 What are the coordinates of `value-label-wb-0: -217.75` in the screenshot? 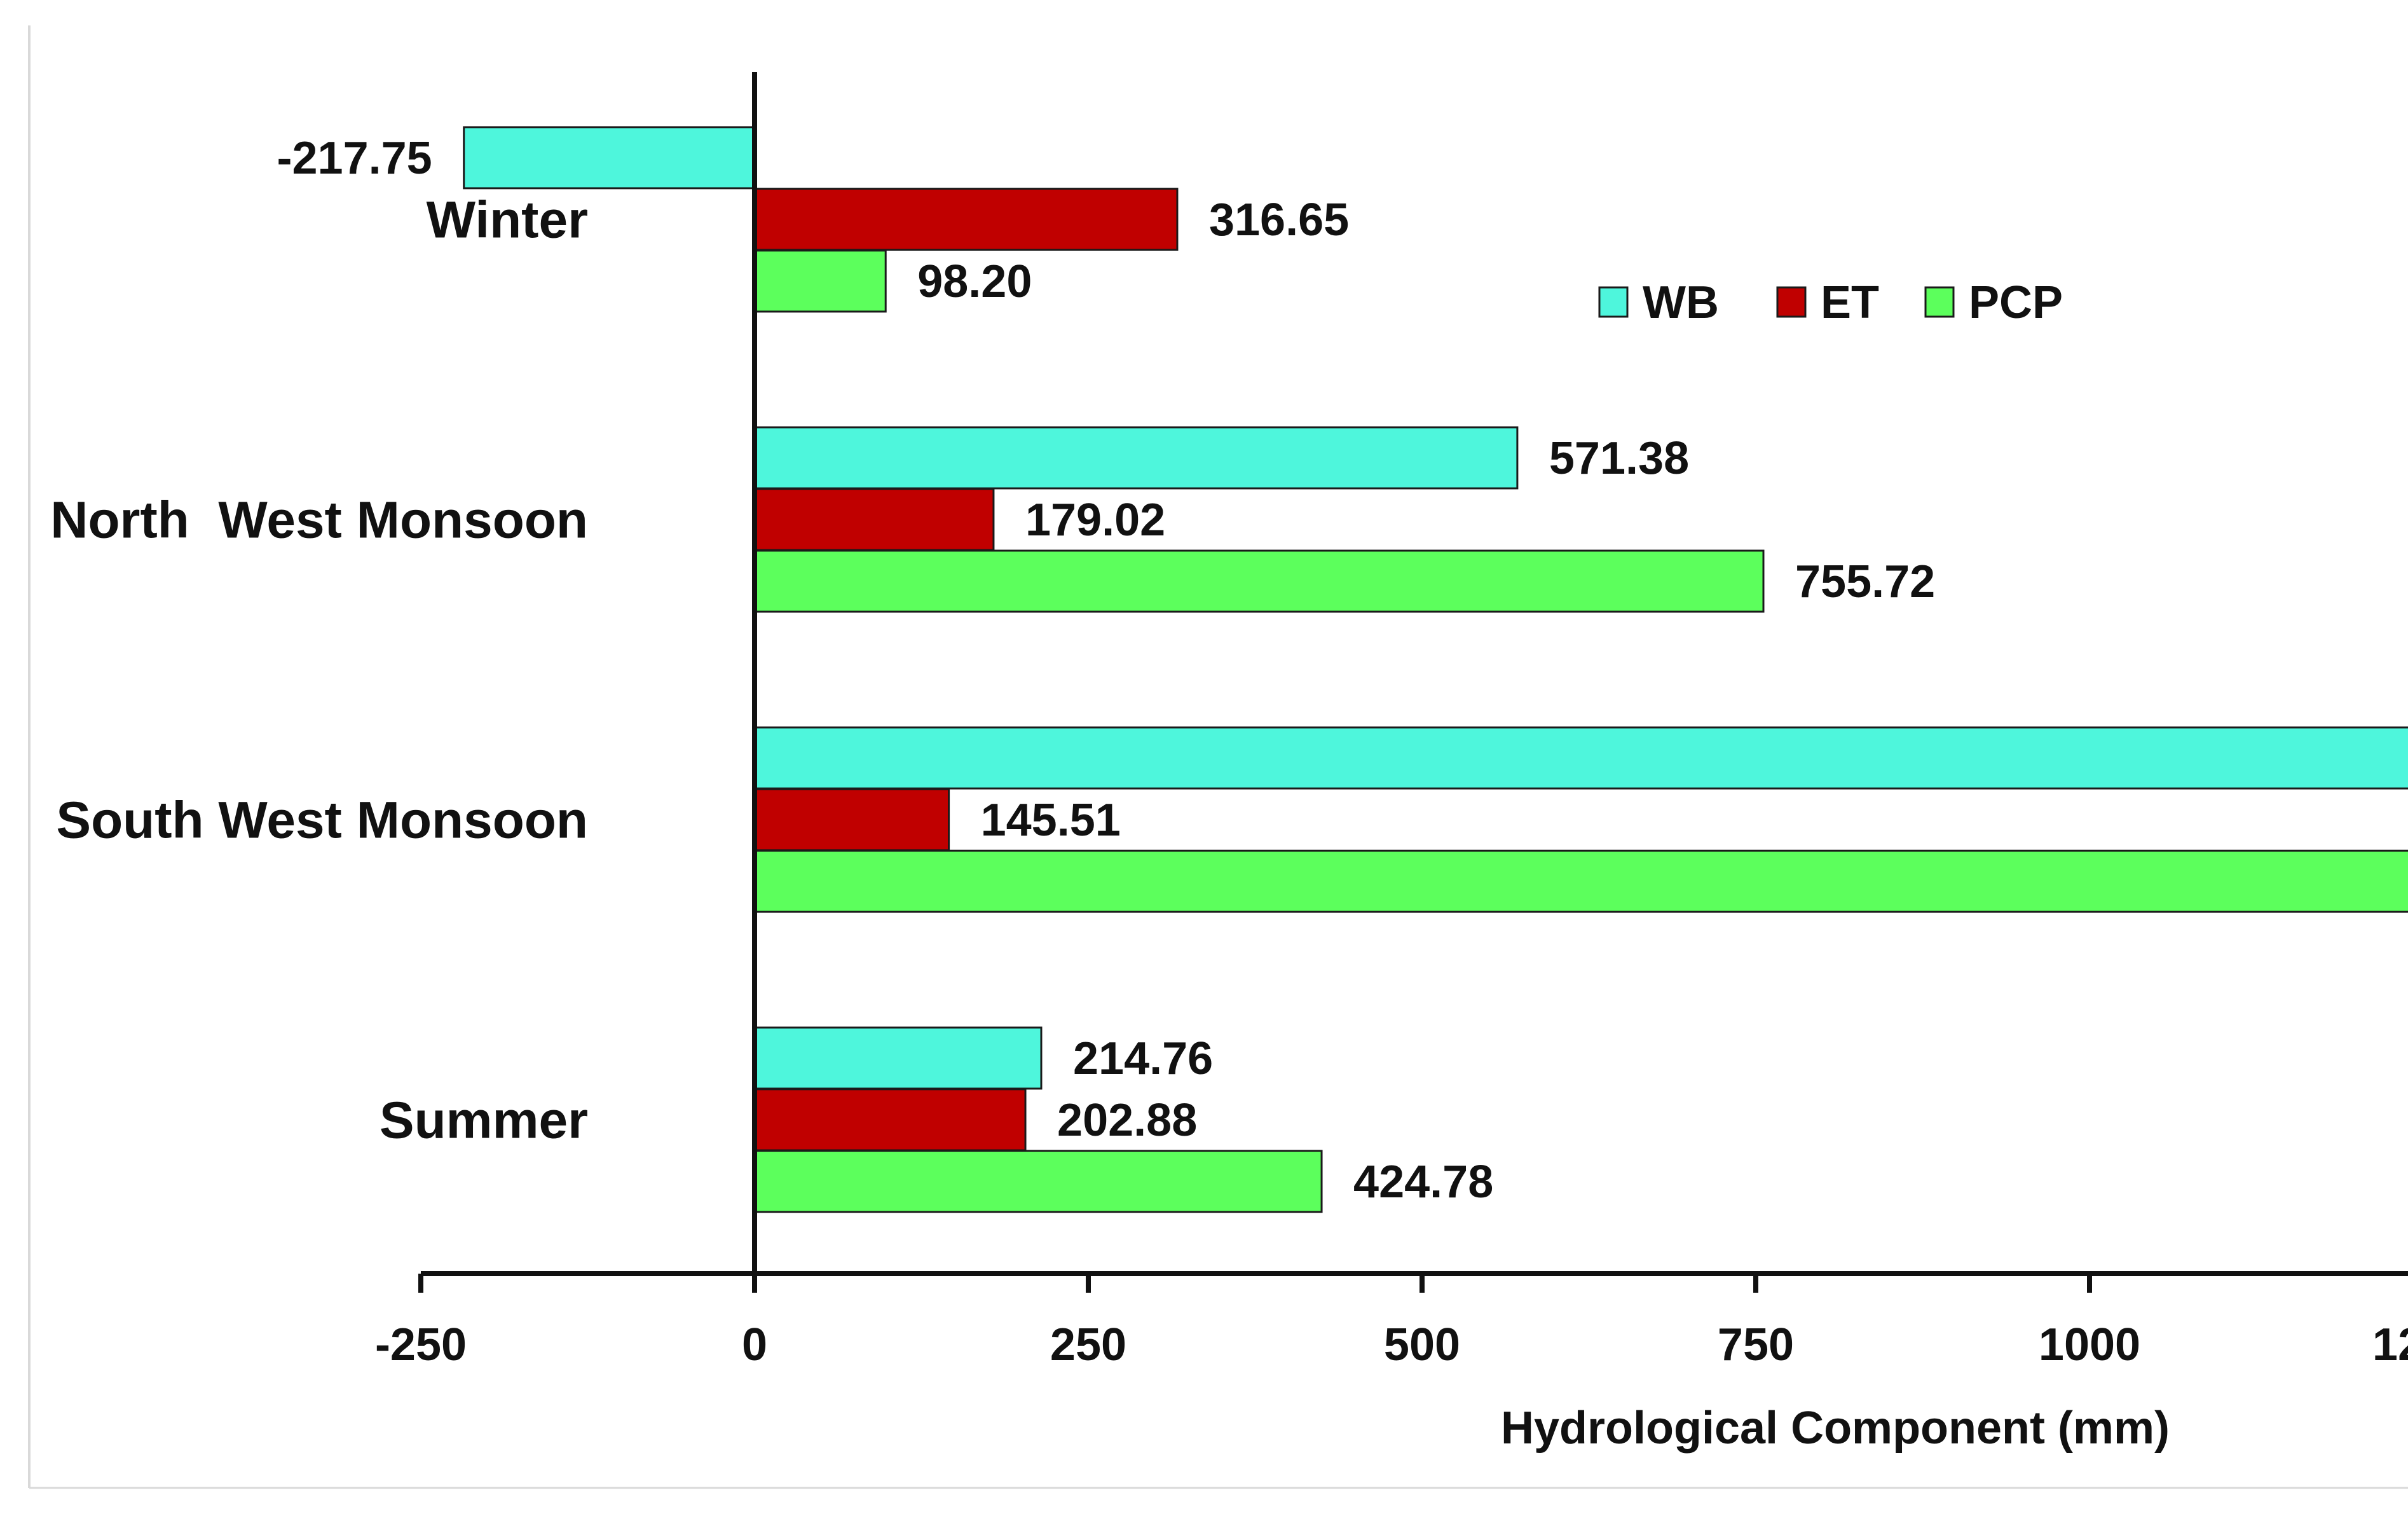 It's located at (354, 158).